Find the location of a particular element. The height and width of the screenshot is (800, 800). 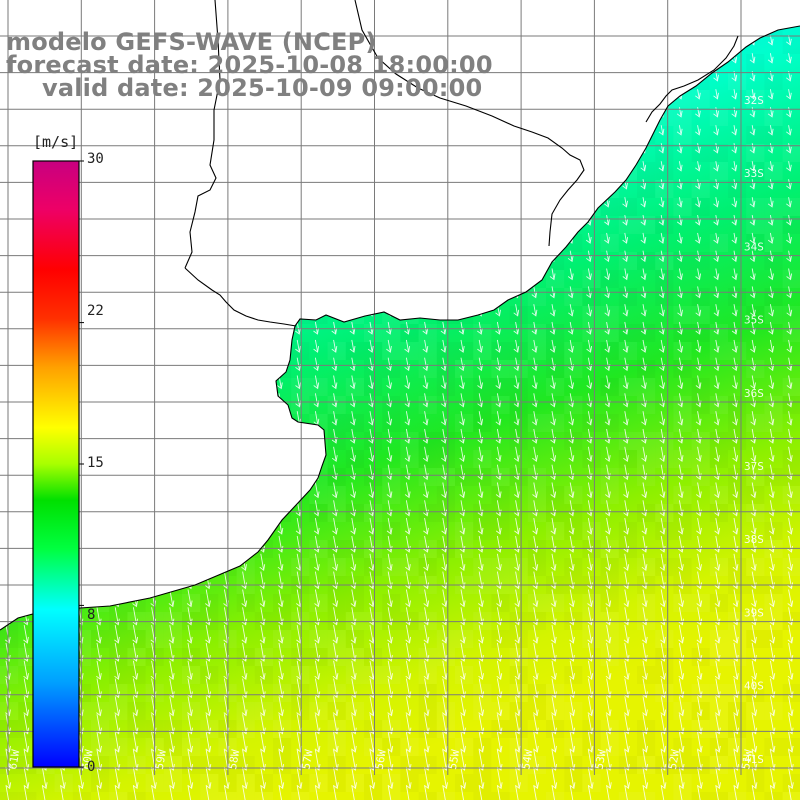

colorbar-tick-label: 0 is located at coordinates (91, 767).